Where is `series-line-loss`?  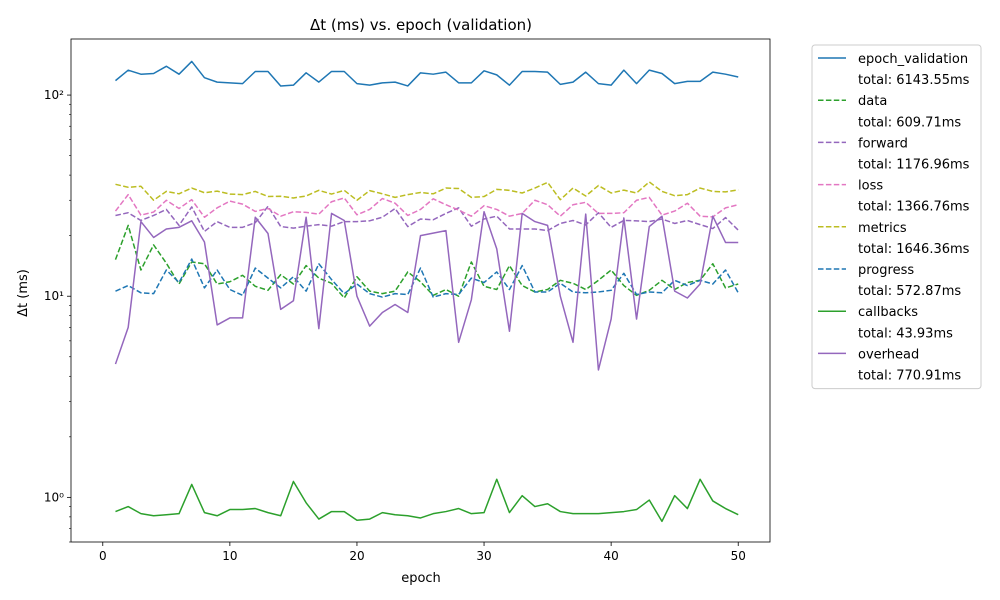 series-line-loss is located at coordinates (426, 205).